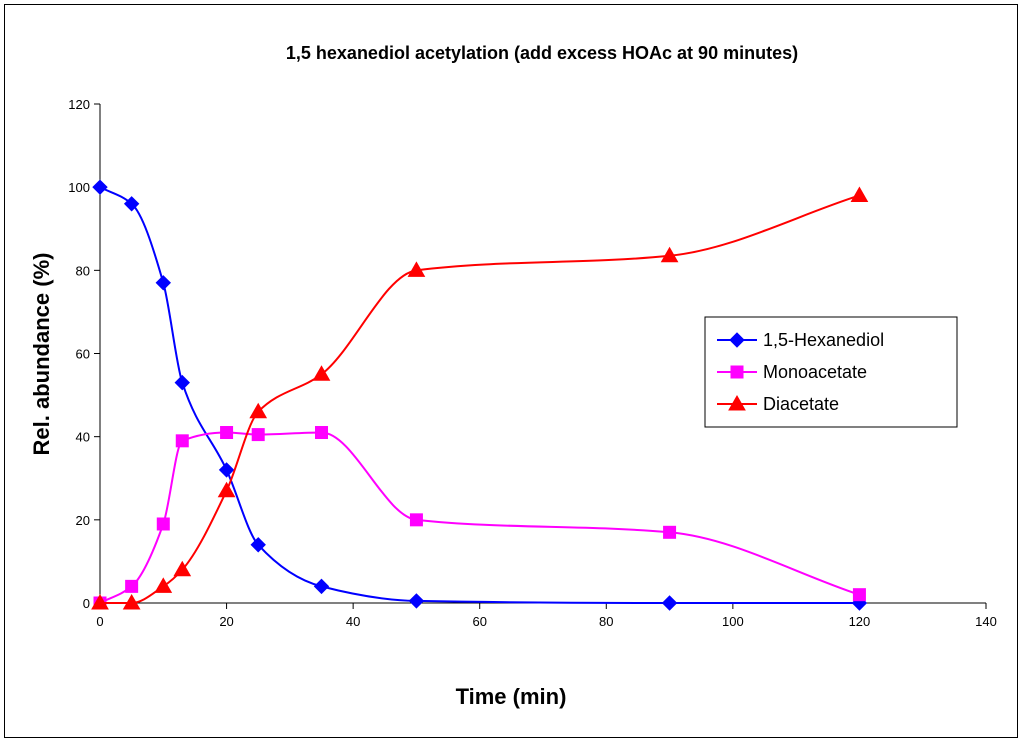 This screenshot has height=744, width=1024. I want to click on y-tick-label: 20, so click(83, 520).